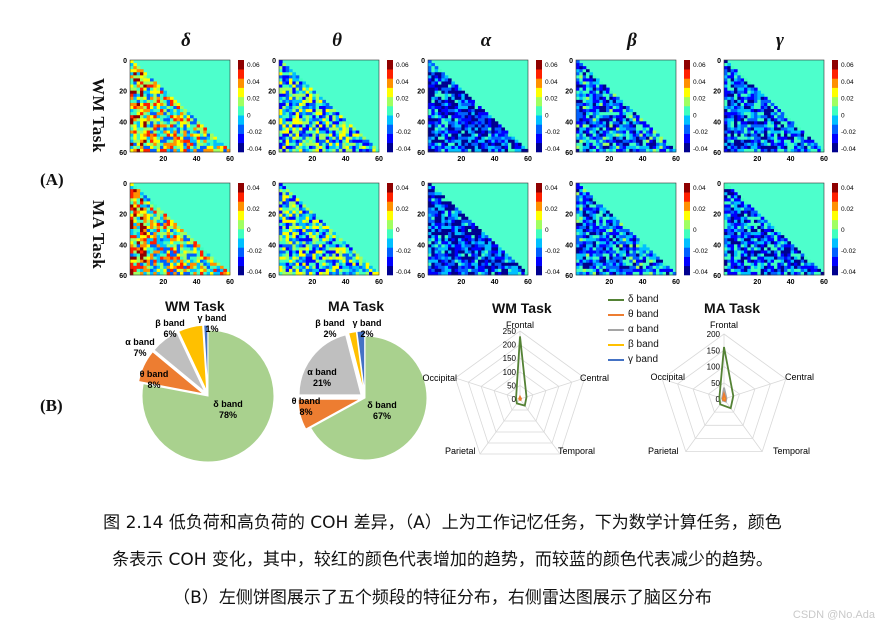 The height and width of the screenshot is (624, 885). Describe the element at coordinates (648, 329) in the screenshot. I see `band-legend: δ band θ band α band β band γ band` at that location.